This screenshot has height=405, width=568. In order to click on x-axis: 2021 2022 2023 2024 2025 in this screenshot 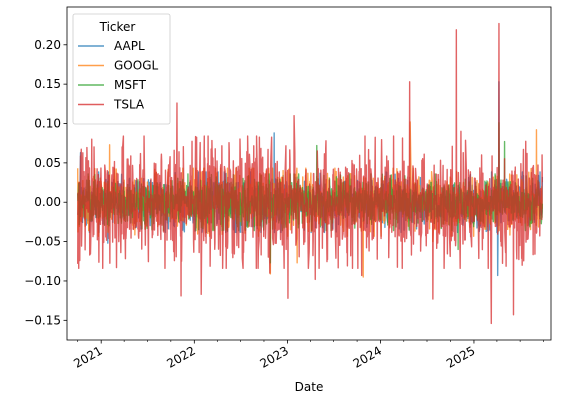, I will do `click(307, 355)`.